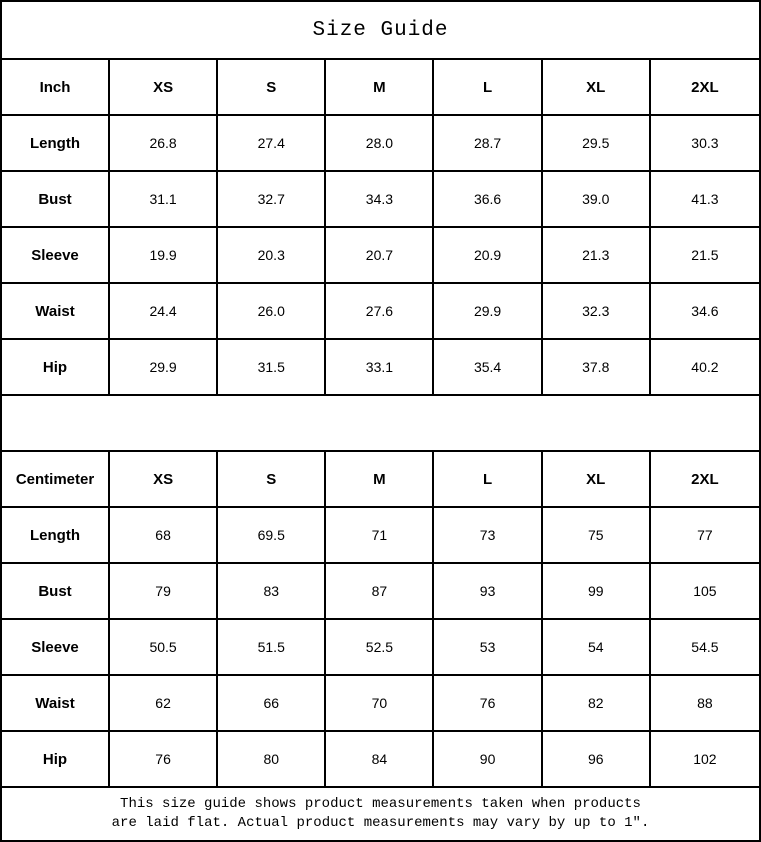 This screenshot has width=761, height=842. What do you see at coordinates (380, 368) in the screenshot?
I see `measurement-value: 33.1` at bounding box center [380, 368].